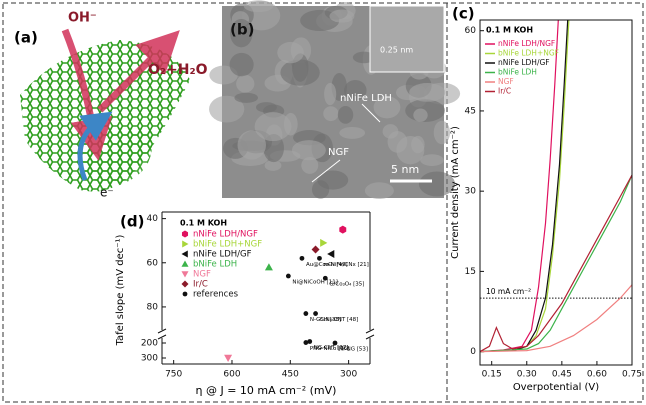 The image size is (646, 405). I want to click on y-tick-label: 200, so click(149, 344).